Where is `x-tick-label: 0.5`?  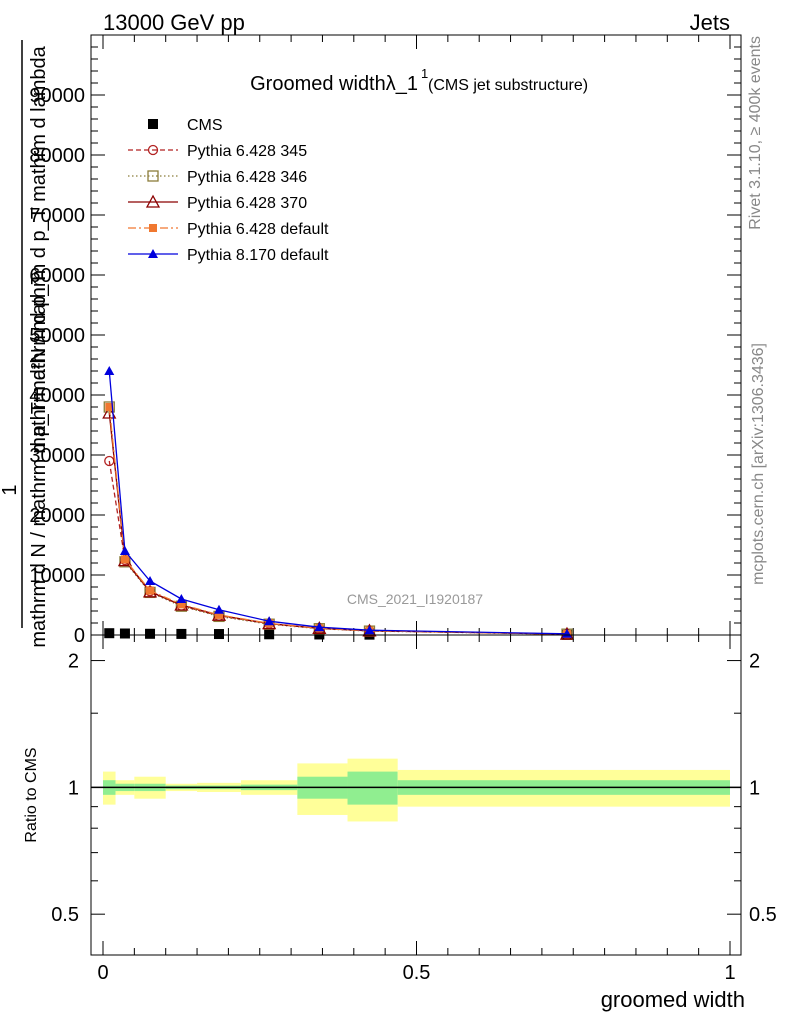
x-tick-label: 0.5 is located at coordinates (417, 973).